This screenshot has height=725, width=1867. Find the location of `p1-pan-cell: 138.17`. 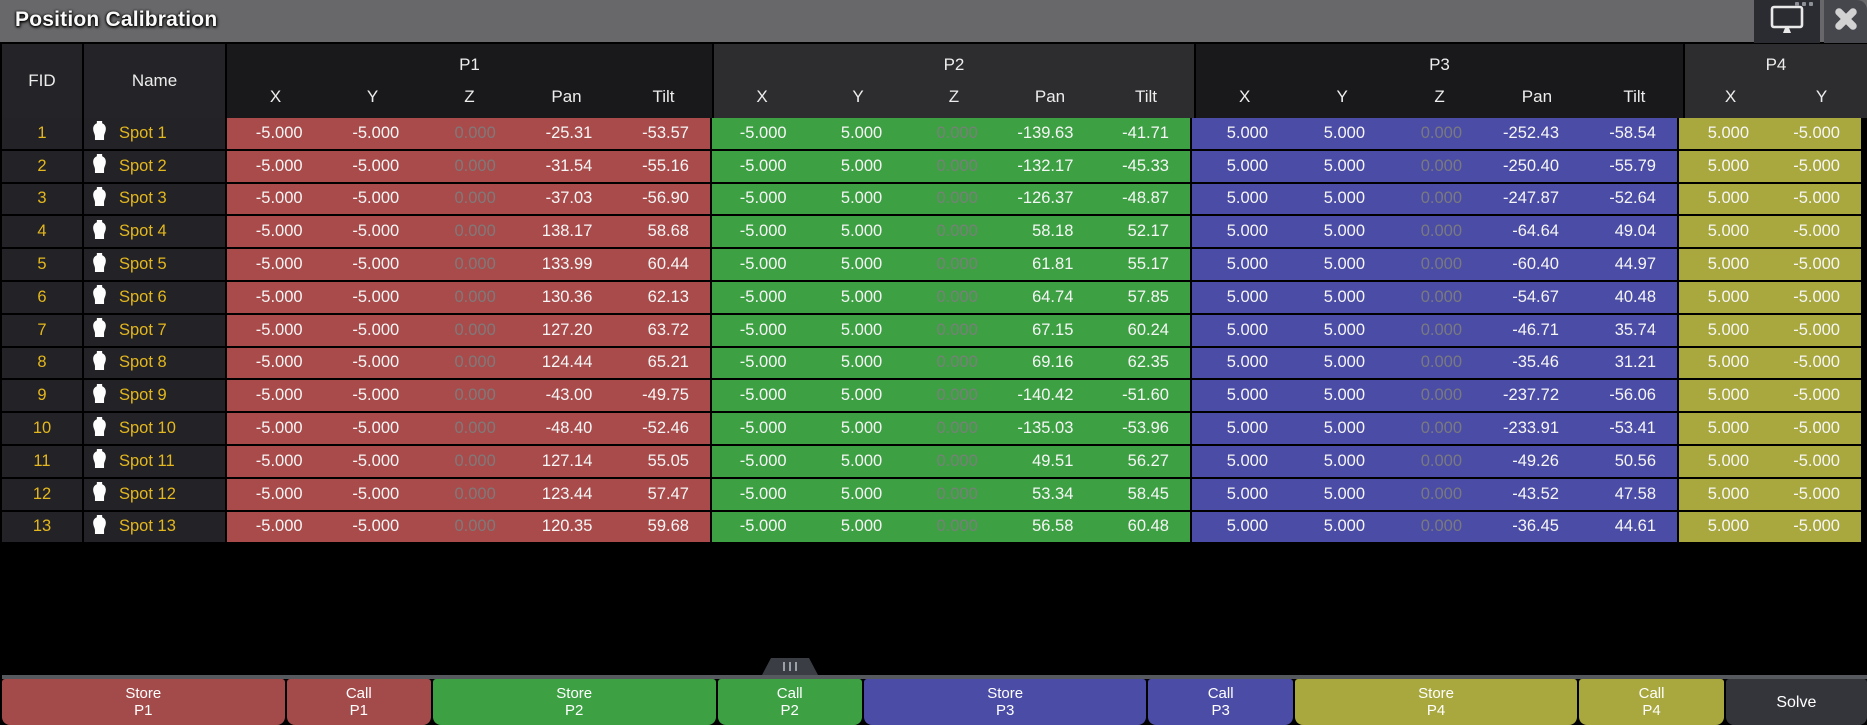

p1-pan-cell: 138.17 is located at coordinates (567, 231).